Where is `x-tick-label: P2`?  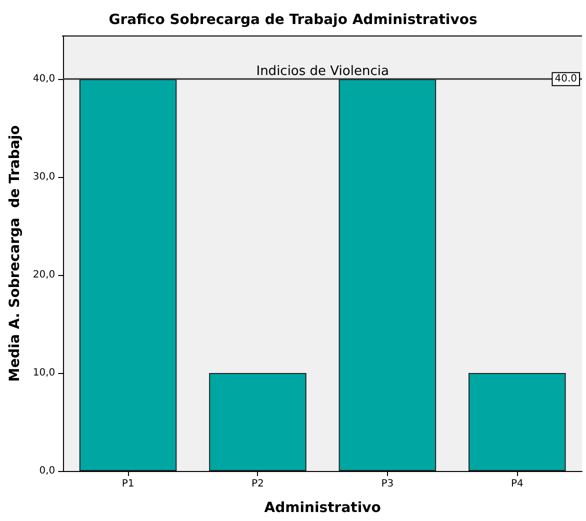 x-tick-label: P2 is located at coordinates (258, 484).